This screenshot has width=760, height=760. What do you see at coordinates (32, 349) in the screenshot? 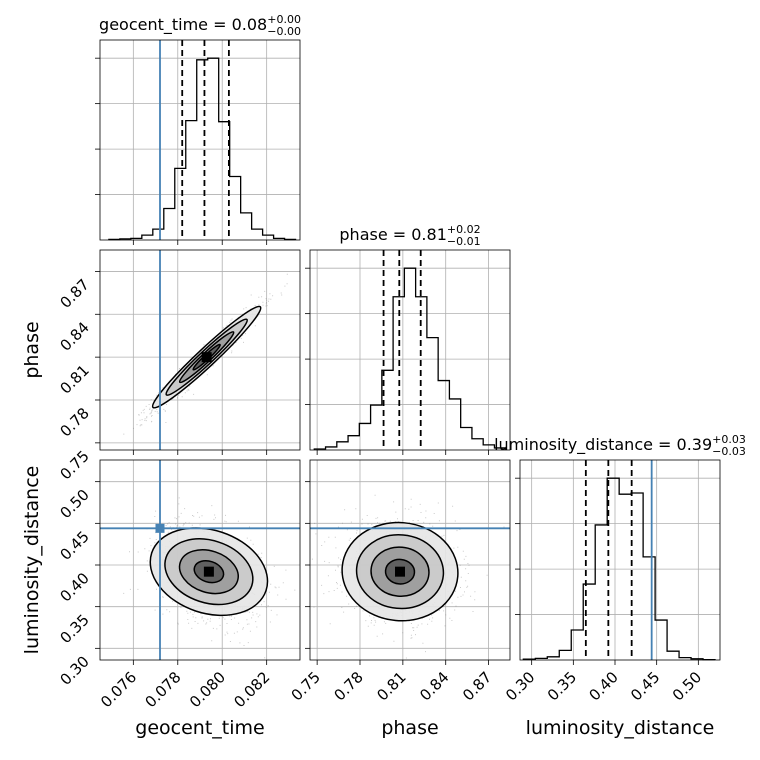
I see `y-axis-label: phase` at bounding box center [32, 349].